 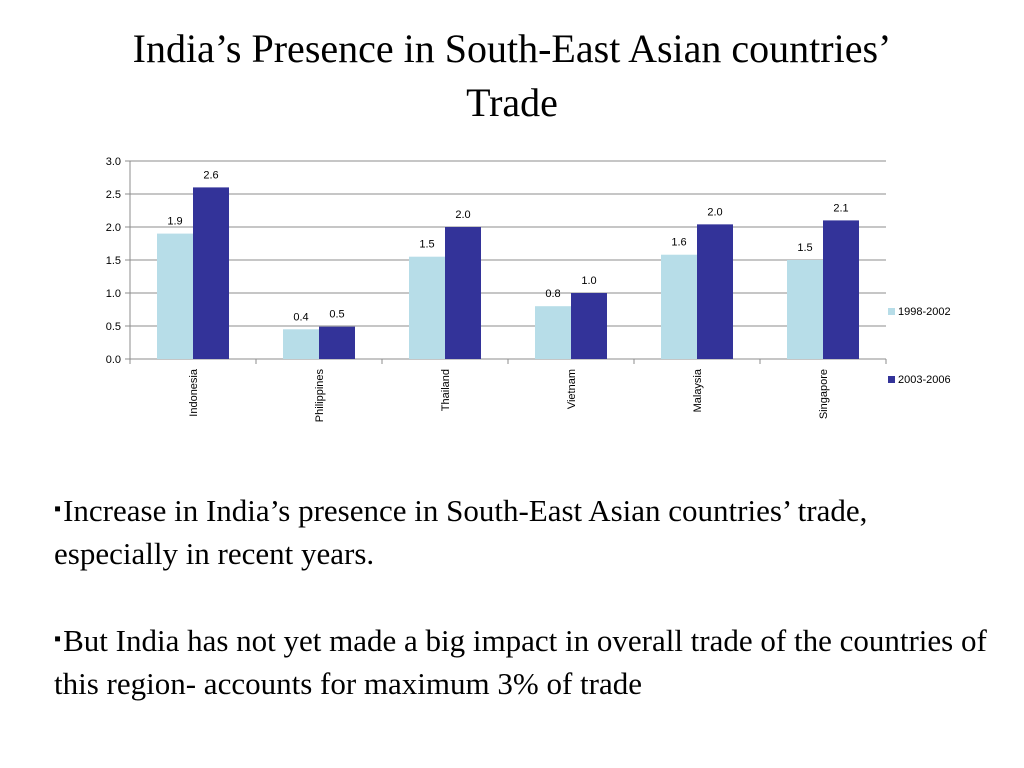 I want to click on x-tick-label: Malaysia, so click(x=698, y=390).